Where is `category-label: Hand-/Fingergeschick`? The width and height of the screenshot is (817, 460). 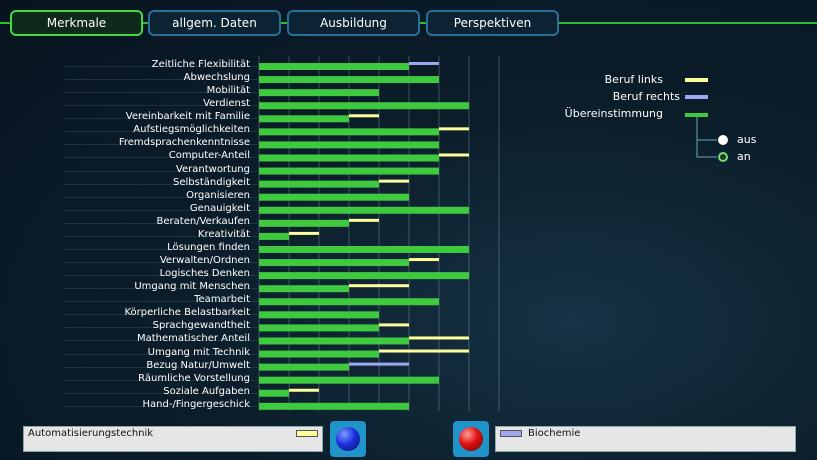
category-label: Hand-/Fingergeschick is located at coordinates (196, 404).